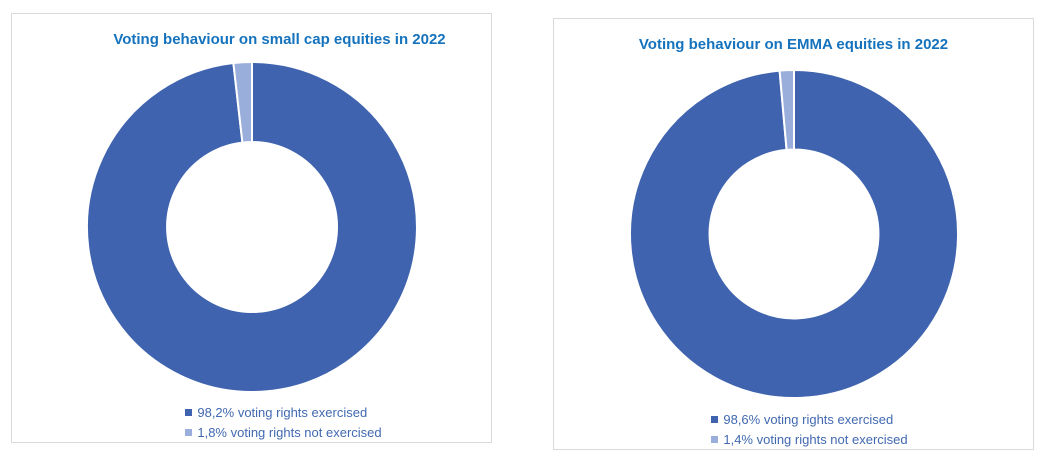 The width and height of the screenshot is (1051, 462). I want to click on legend-item-0: 98,2% voting rights exercised, so click(276, 412).